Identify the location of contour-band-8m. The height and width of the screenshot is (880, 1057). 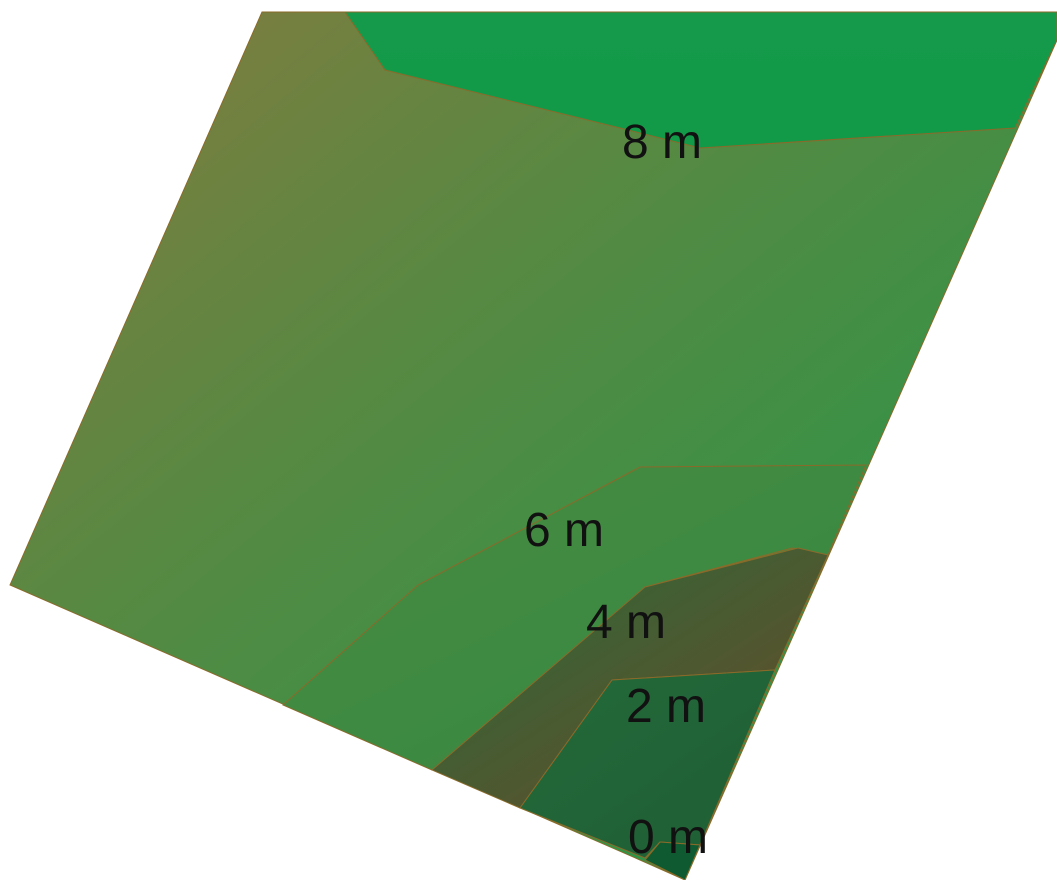
(700, 80).